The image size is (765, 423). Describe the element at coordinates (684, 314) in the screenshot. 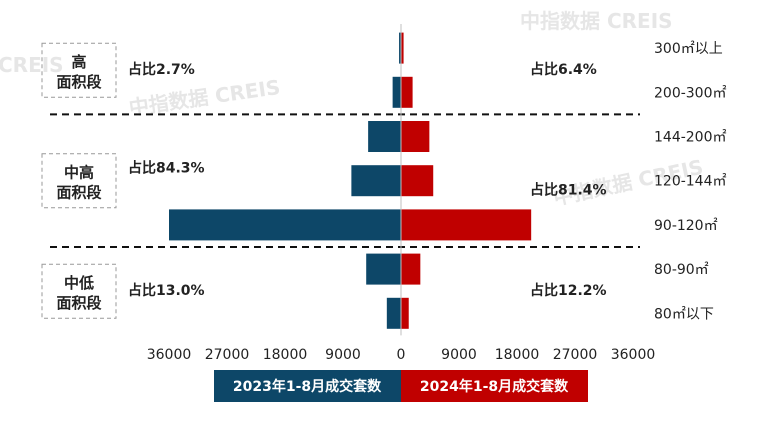

I see `category-label: 80㎡以下` at that location.